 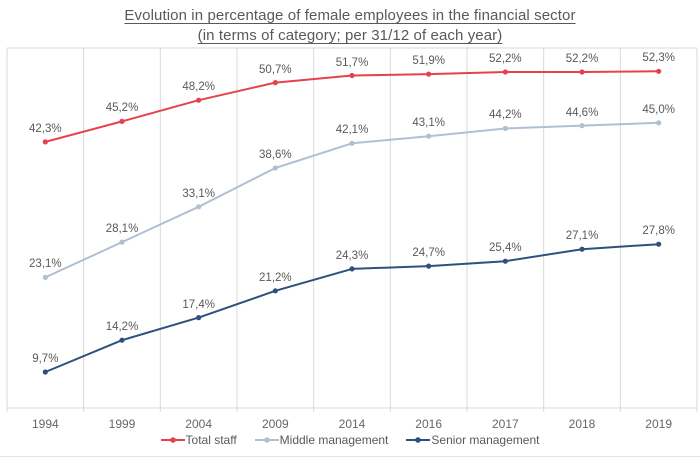 What do you see at coordinates (334, 440) in the screenshot?
I see `legend-item-label: Middle management` at bounding box center [334, 440].